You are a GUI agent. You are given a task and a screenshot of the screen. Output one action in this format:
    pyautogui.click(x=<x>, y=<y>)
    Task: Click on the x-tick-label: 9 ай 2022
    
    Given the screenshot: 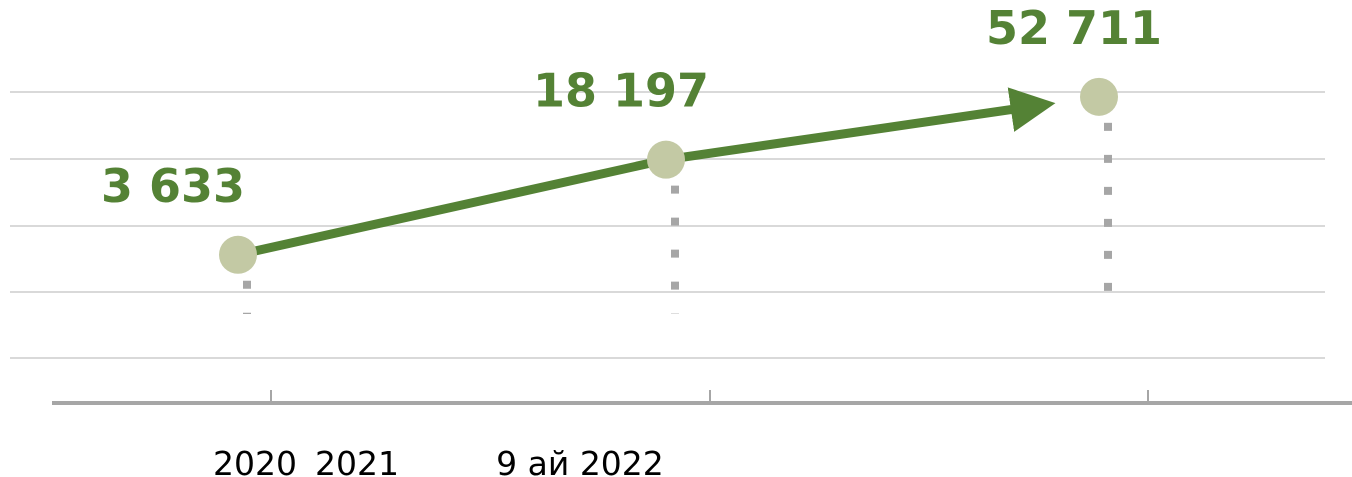 What is the action you would take?
    pyautogui.click(x=580, y=460)
    